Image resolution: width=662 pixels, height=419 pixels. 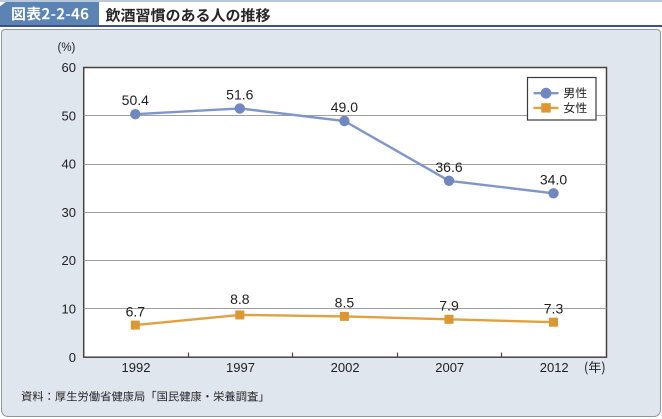 I want to click on svg-text: 49.0, so click(x=344, y=107).